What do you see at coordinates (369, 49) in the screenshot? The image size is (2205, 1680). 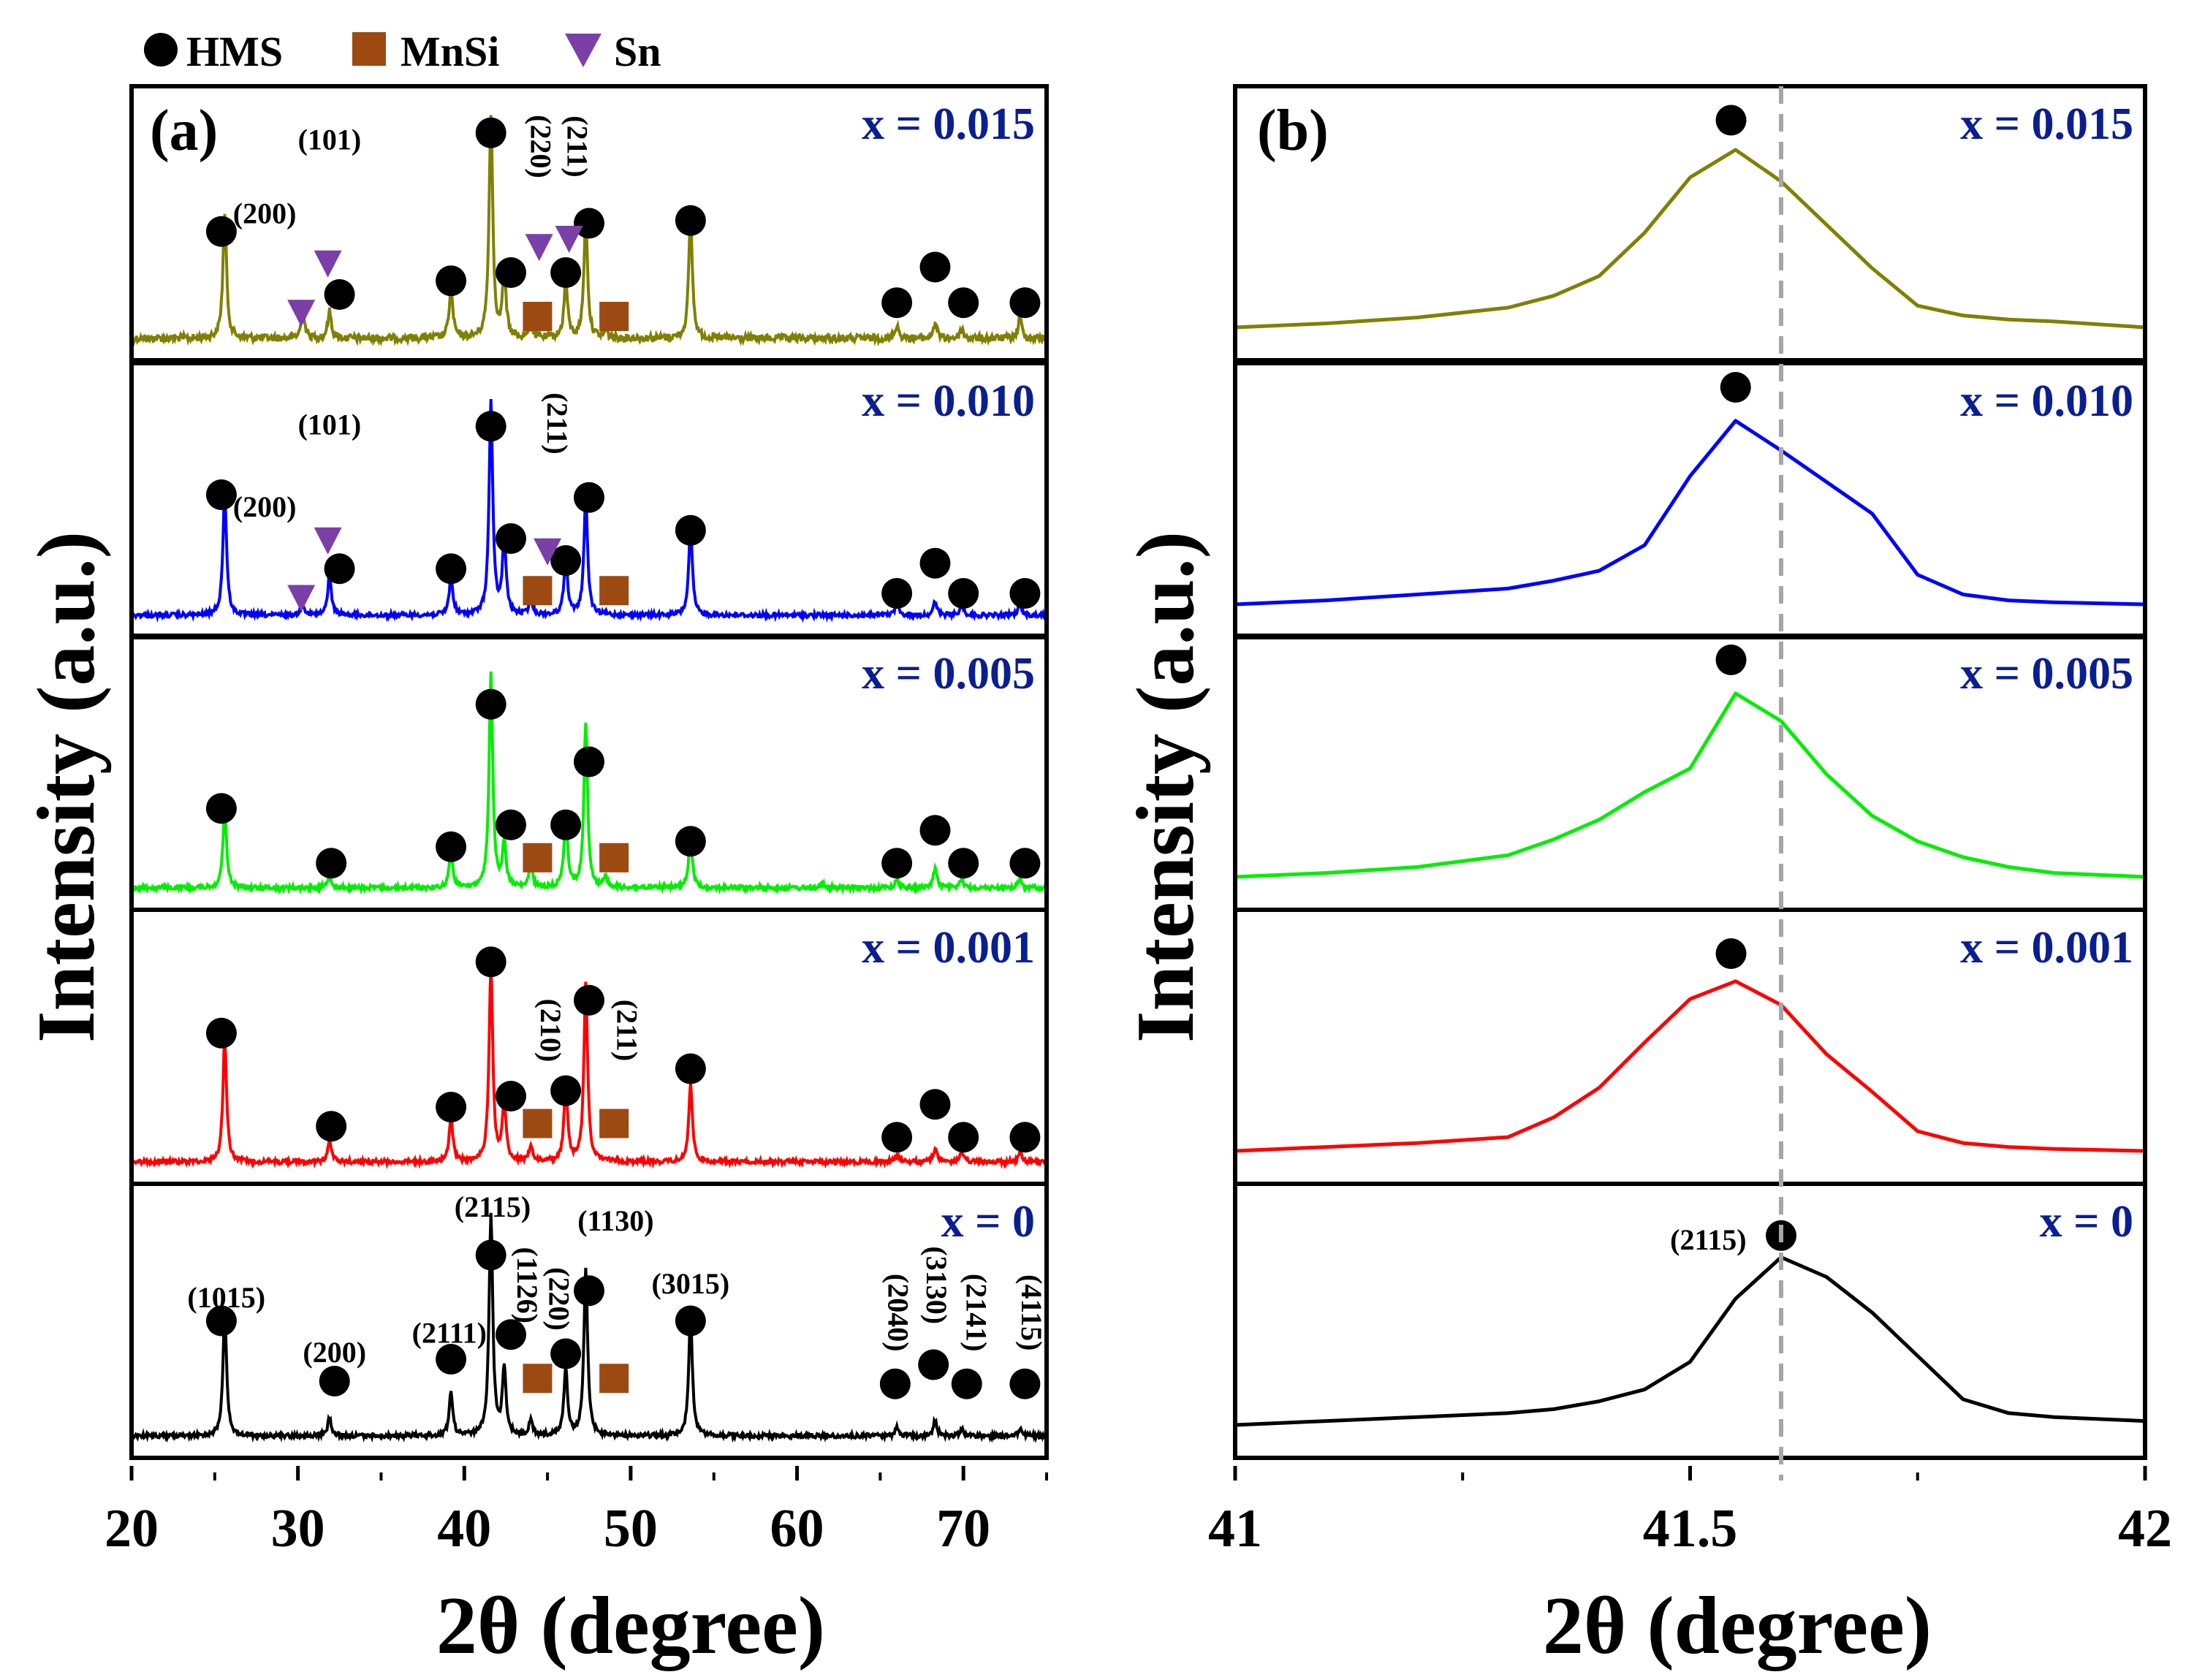 I see `legend-mnsi-marker` at bounding box center [369, 49].